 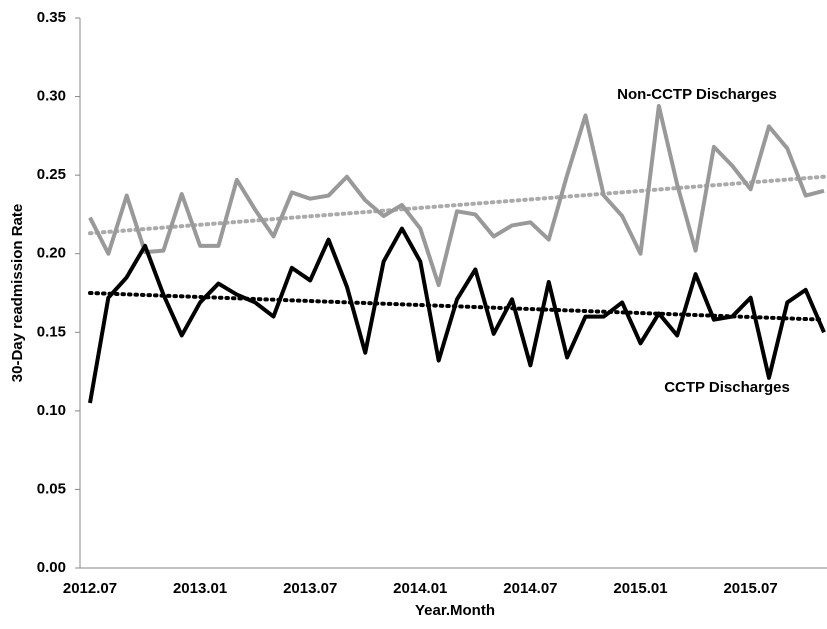 What do you see at coordinates (51, 17) in the screenshot?
I see `y-tick-label: 0.35` at bounding box center [51, 17].